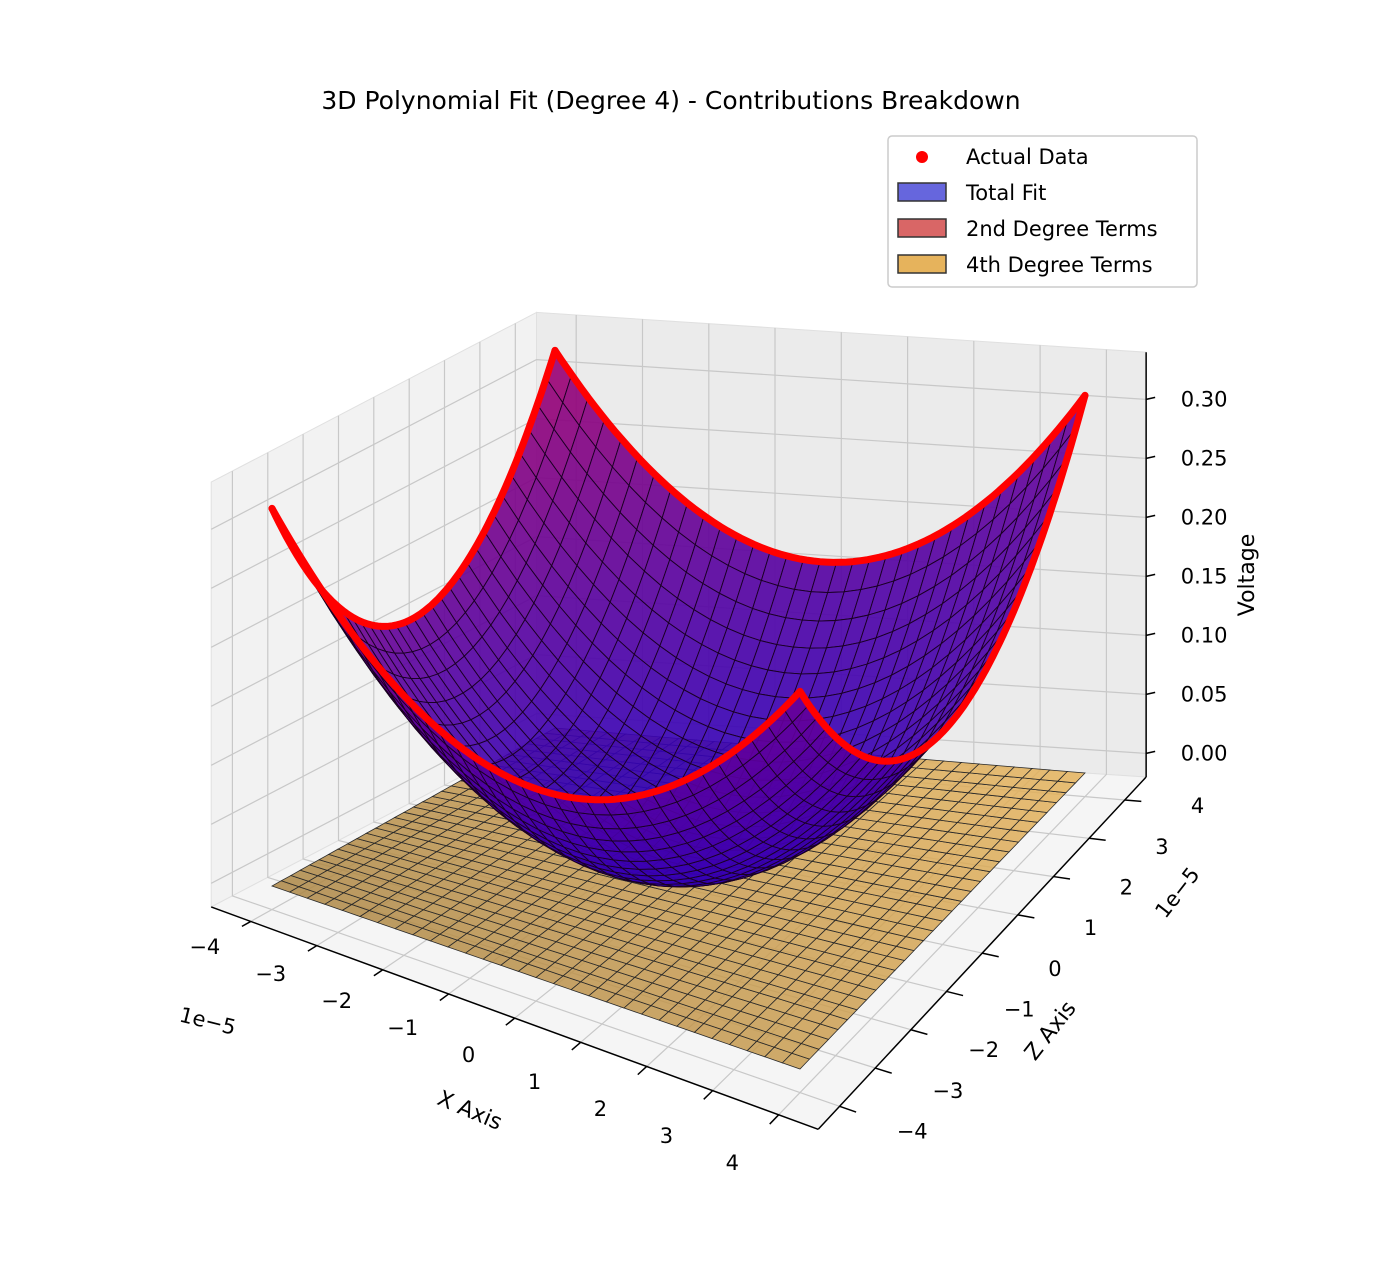  I want to click on y-tick-label: −3, so click(947, 1091).